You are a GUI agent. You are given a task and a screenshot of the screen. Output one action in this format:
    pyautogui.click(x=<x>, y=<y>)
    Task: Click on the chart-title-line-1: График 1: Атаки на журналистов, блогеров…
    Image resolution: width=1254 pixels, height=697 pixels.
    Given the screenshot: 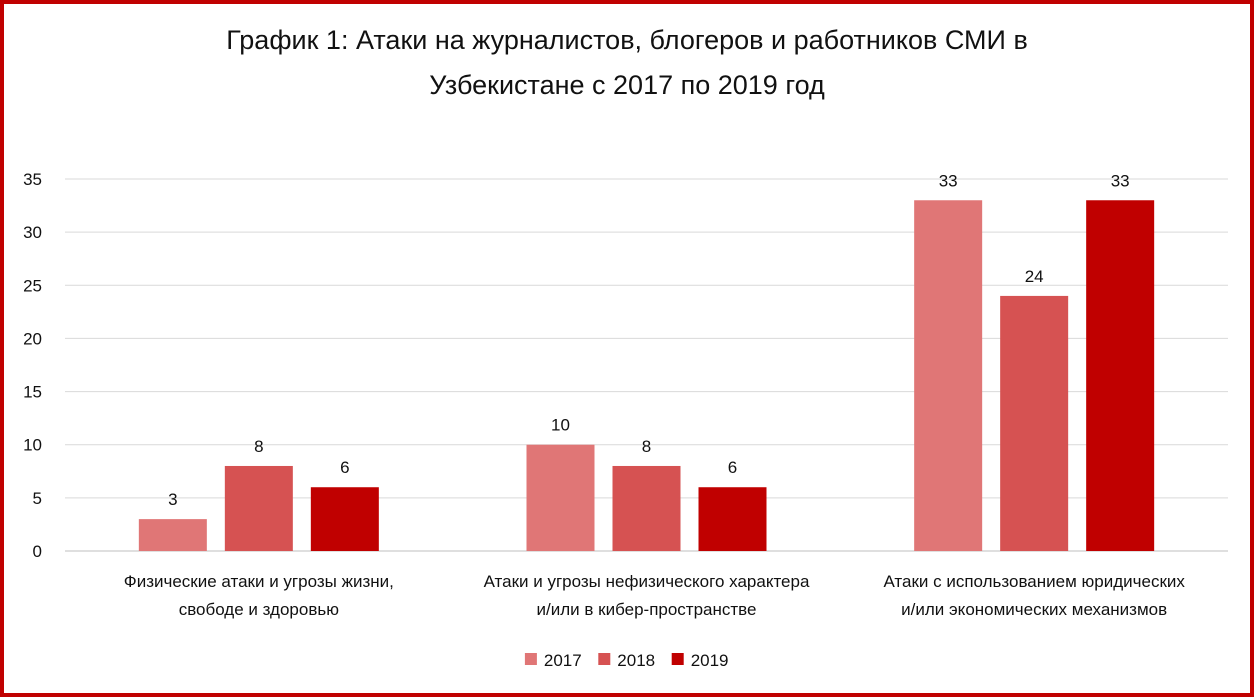 What is the action you would take?
    pyautogui.click(x=627, y=40)
    